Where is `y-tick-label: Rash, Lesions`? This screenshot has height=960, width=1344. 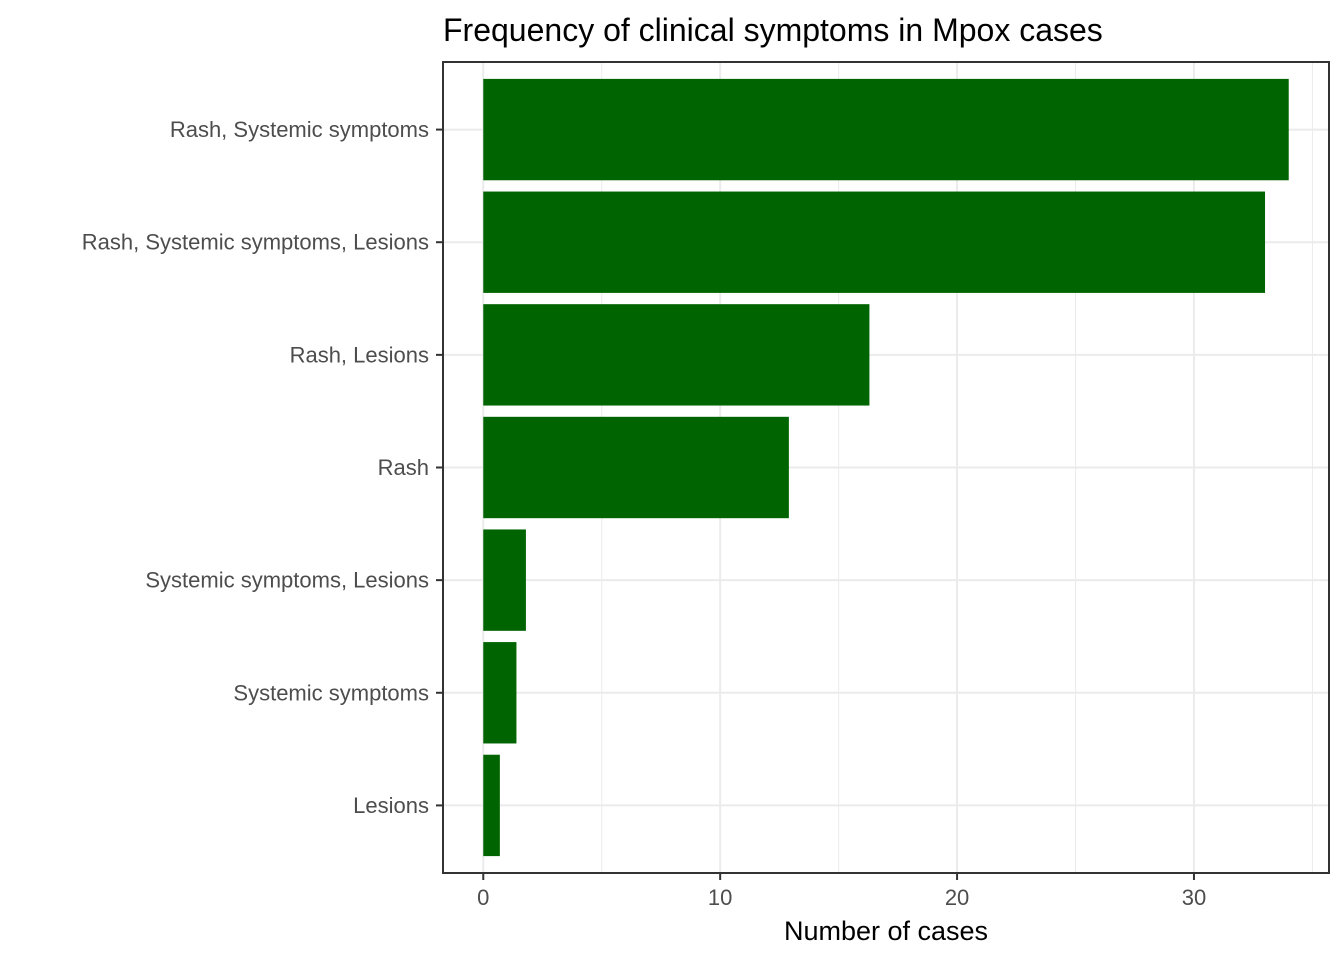 y-tick-label: Rash, Lesions is located at coordinates (359, 354).